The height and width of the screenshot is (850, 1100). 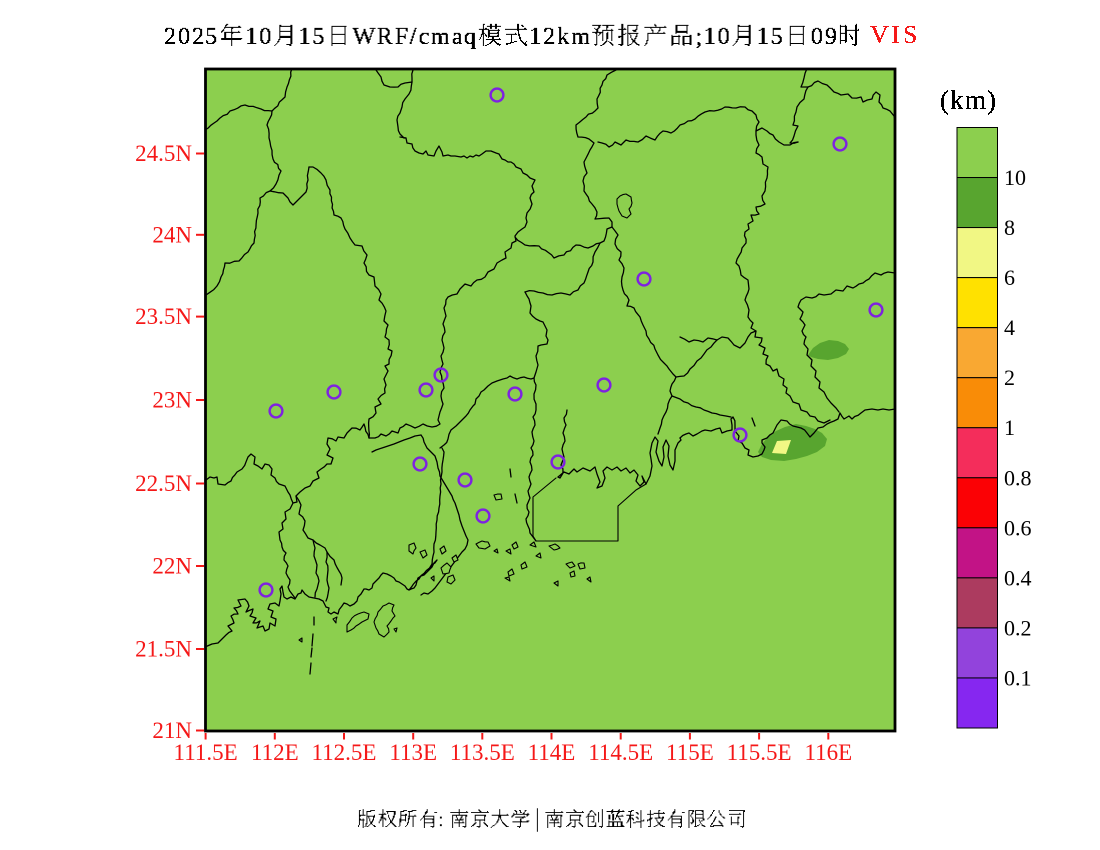 What do you see at coordinates (1018, 527) in the screenshot?
I see `svg-text: 0.6` at bounding box center [1018, 527].